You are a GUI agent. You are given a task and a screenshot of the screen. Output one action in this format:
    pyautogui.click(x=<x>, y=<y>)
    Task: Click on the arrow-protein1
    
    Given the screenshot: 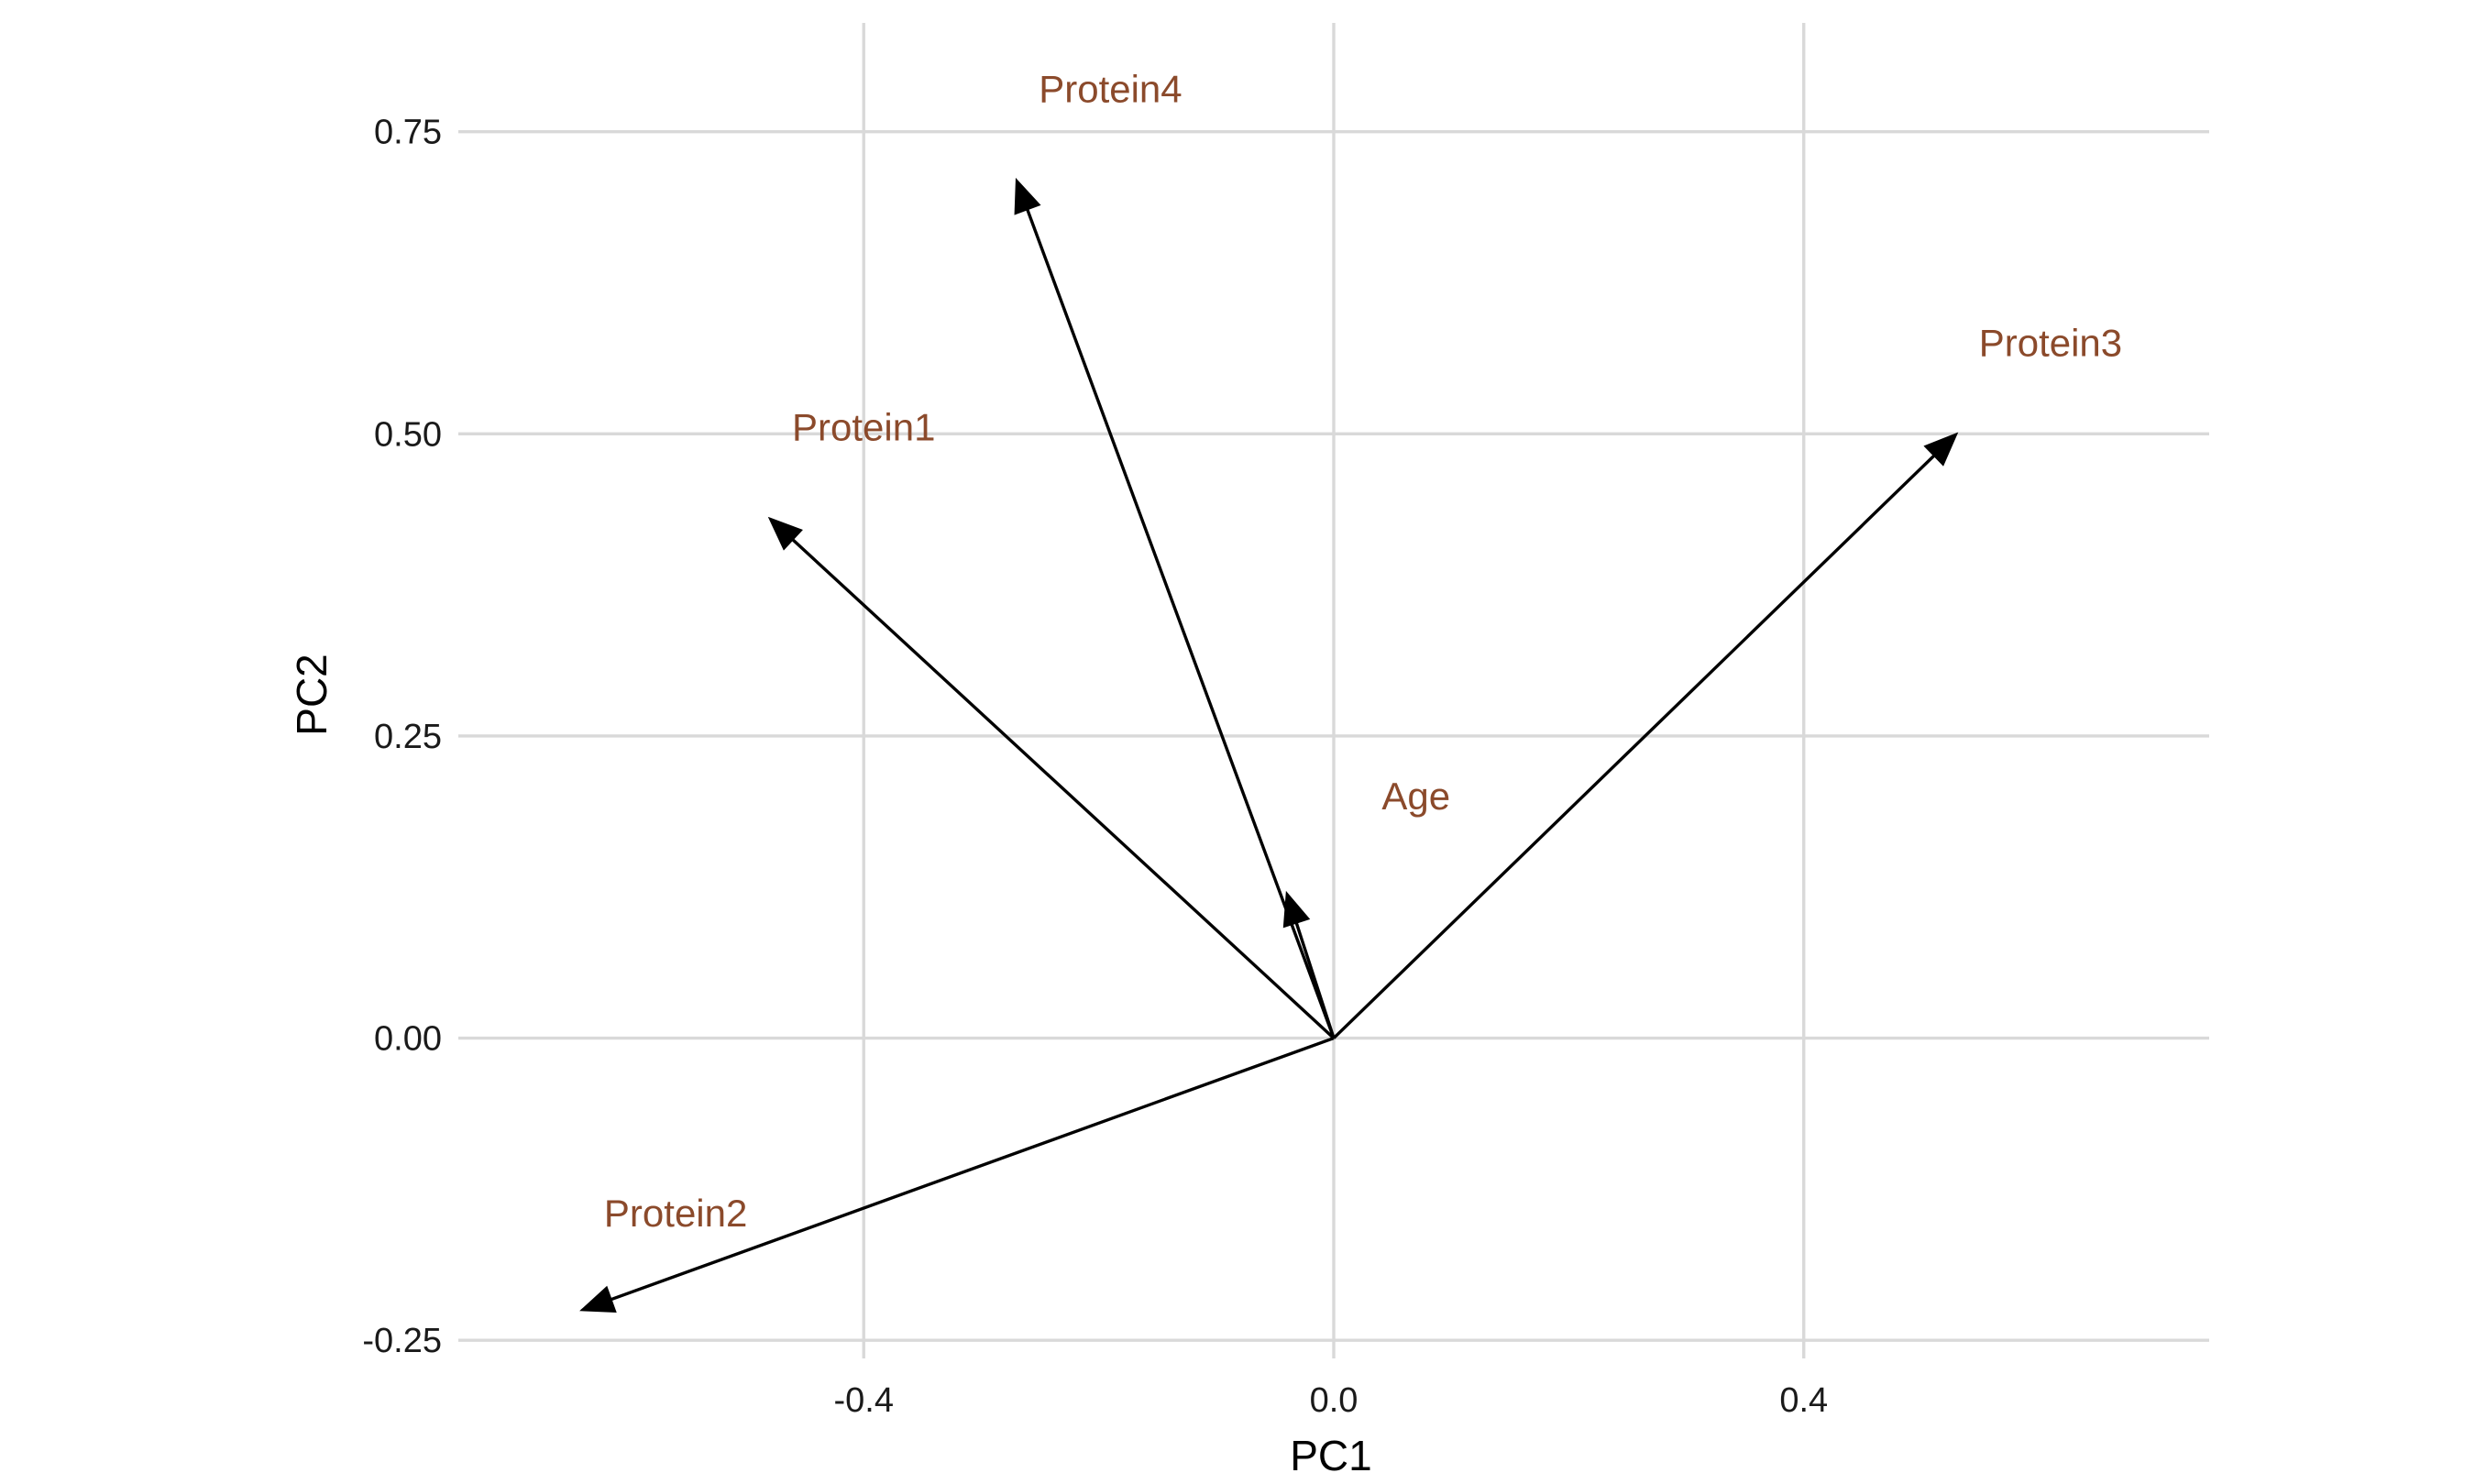 What is the action you would take?
    pyautogui.click(x=1063, y=788)
    